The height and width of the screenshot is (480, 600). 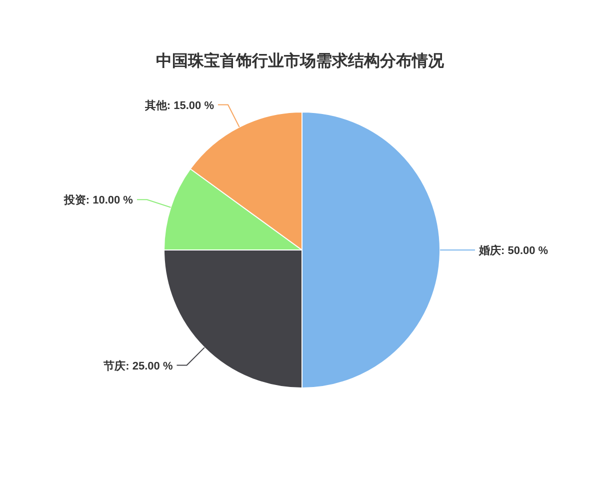 I want to click on slice-label: 投资: 10.00 %, so click(x=98, y=200).